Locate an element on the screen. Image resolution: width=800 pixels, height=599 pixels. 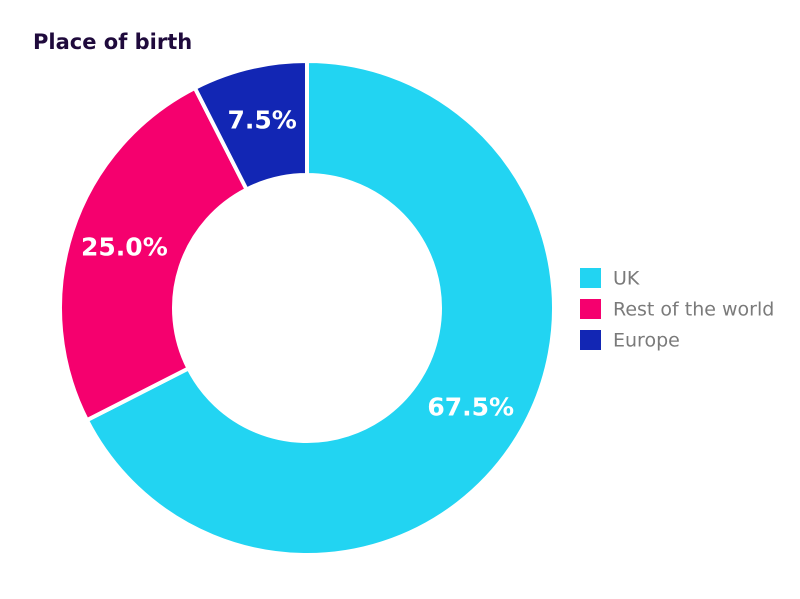
chart-title: Place of birth is located at coordinates (112, 42).